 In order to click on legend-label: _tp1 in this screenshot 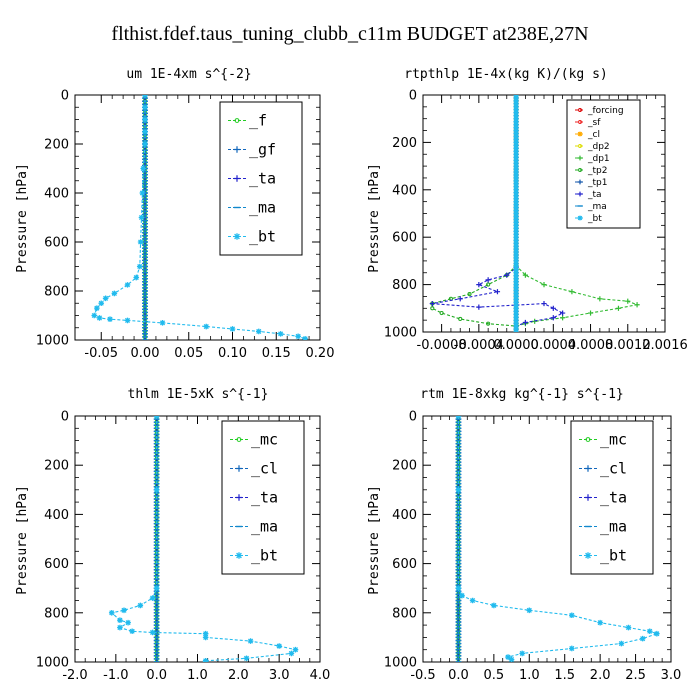, I will do `click(597, 183)`.